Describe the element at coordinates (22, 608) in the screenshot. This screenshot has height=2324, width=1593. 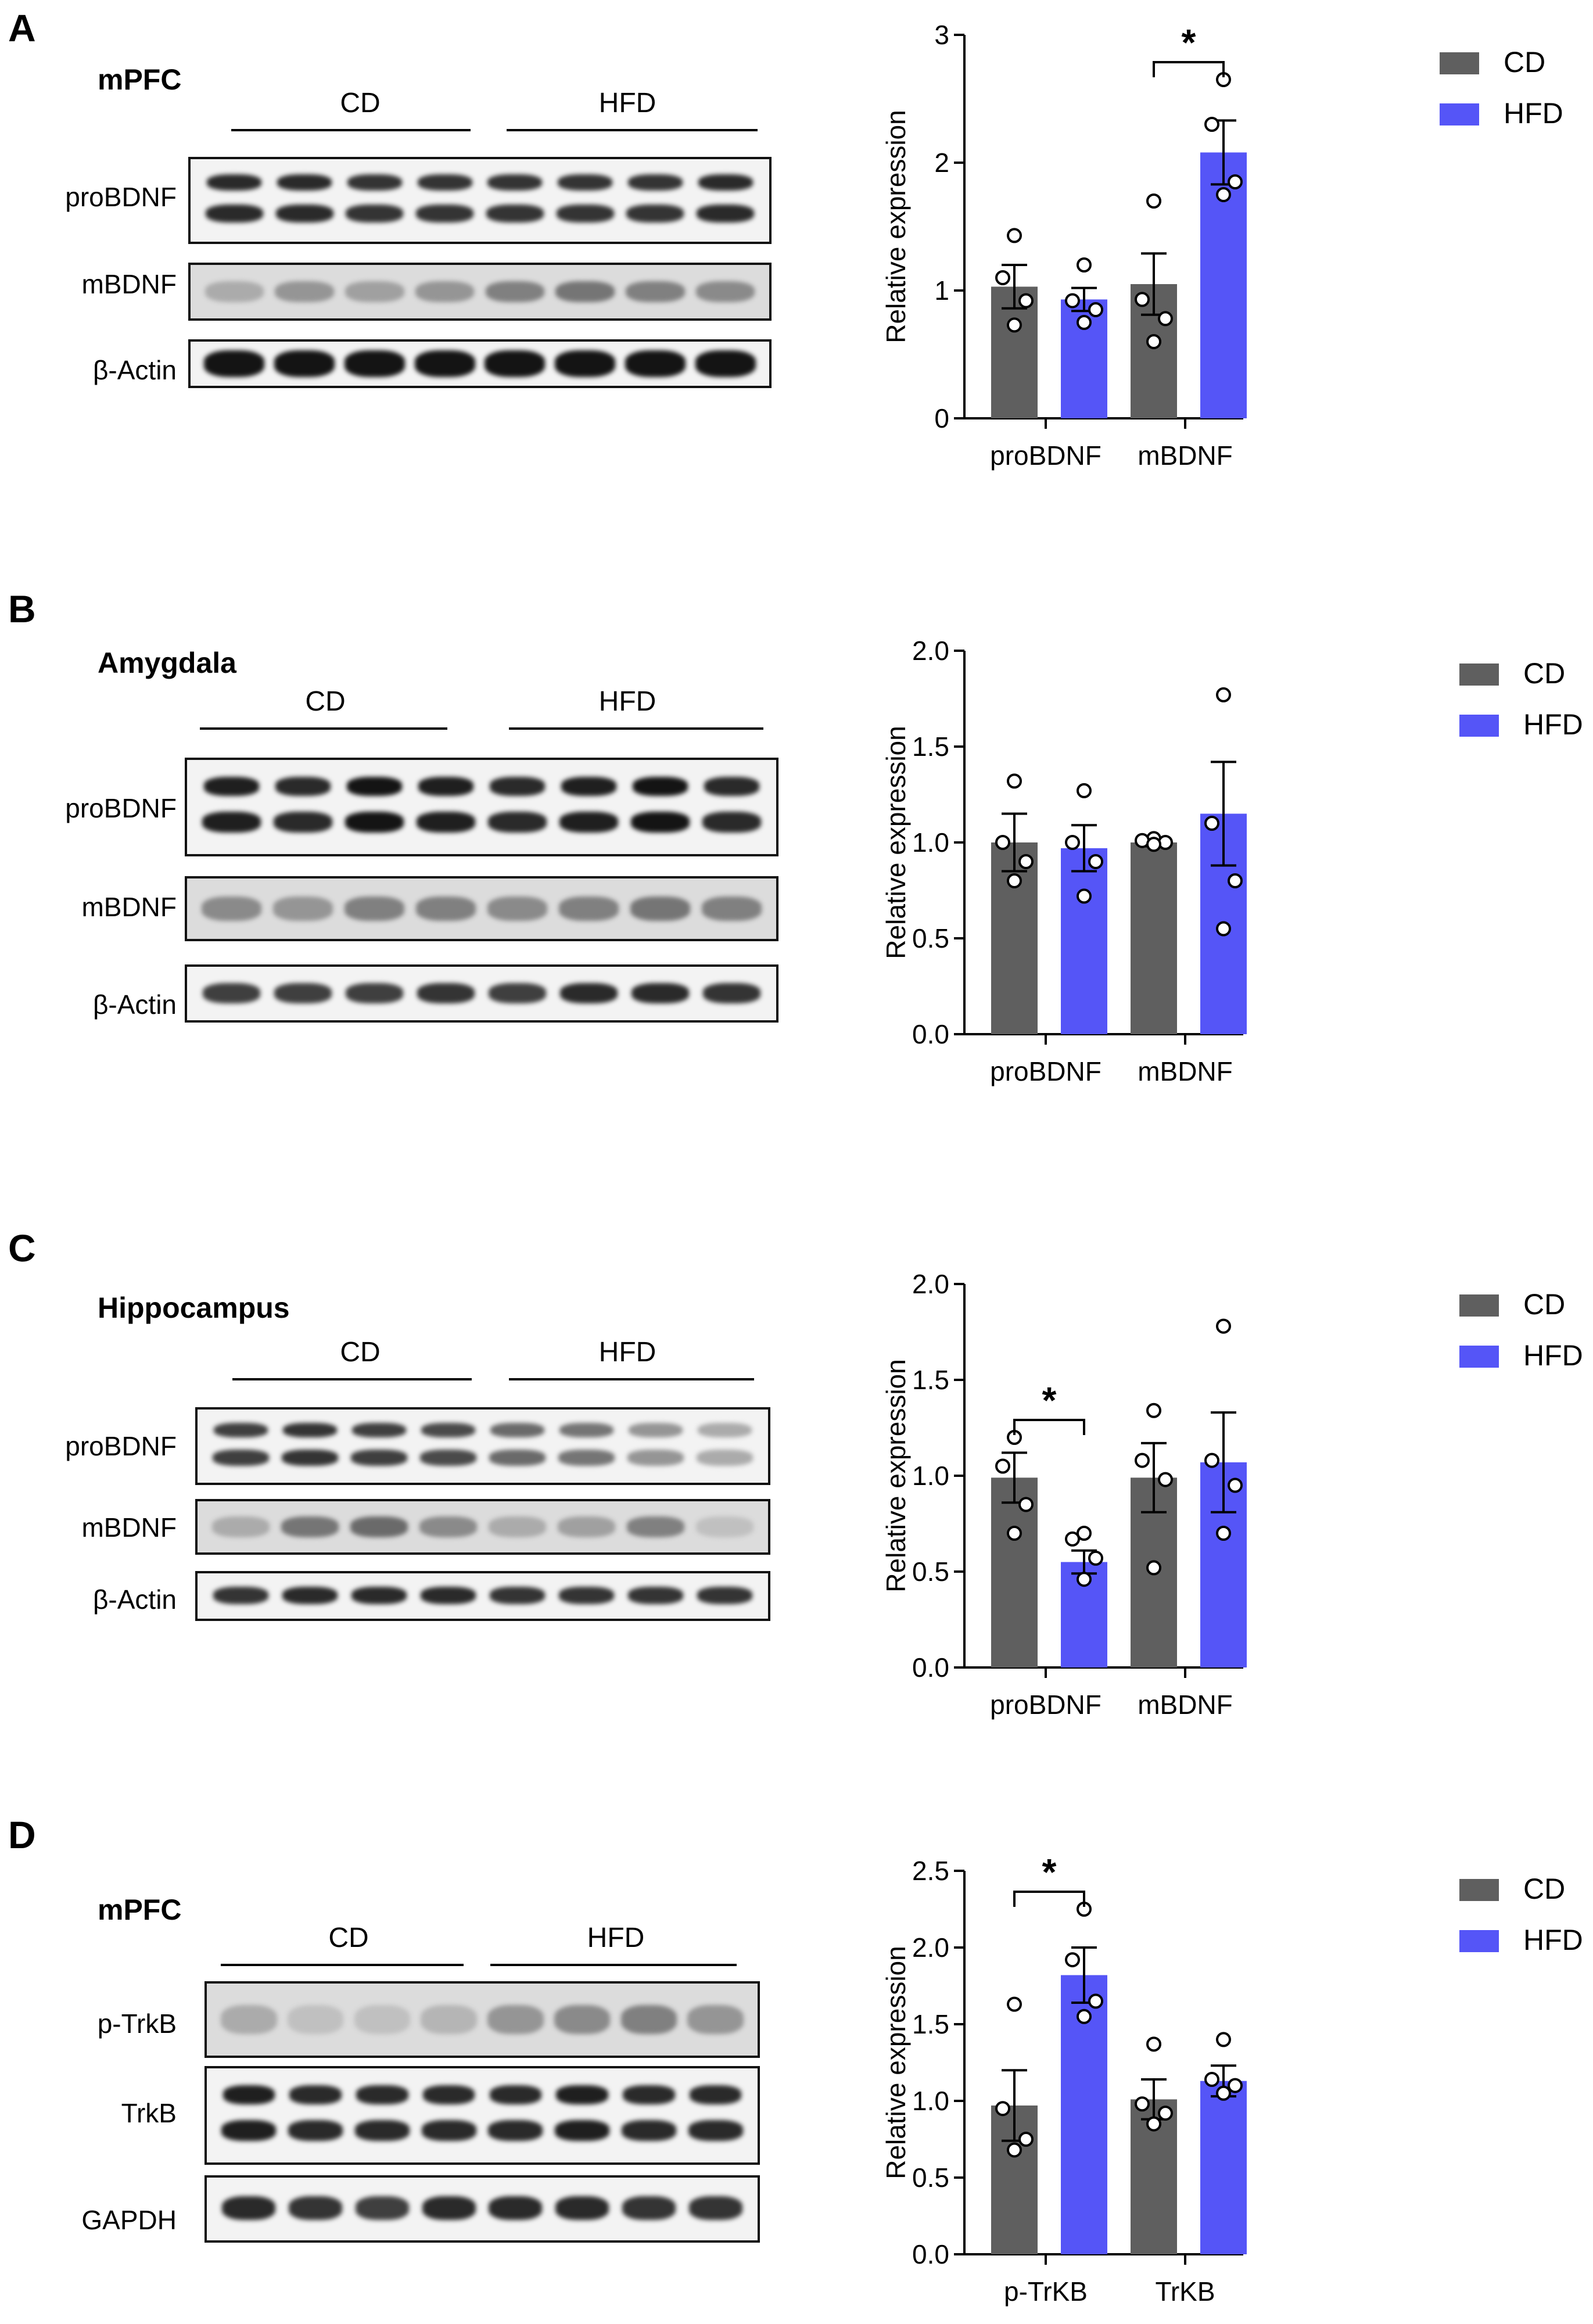
I see `panel-letter: B` at that location.